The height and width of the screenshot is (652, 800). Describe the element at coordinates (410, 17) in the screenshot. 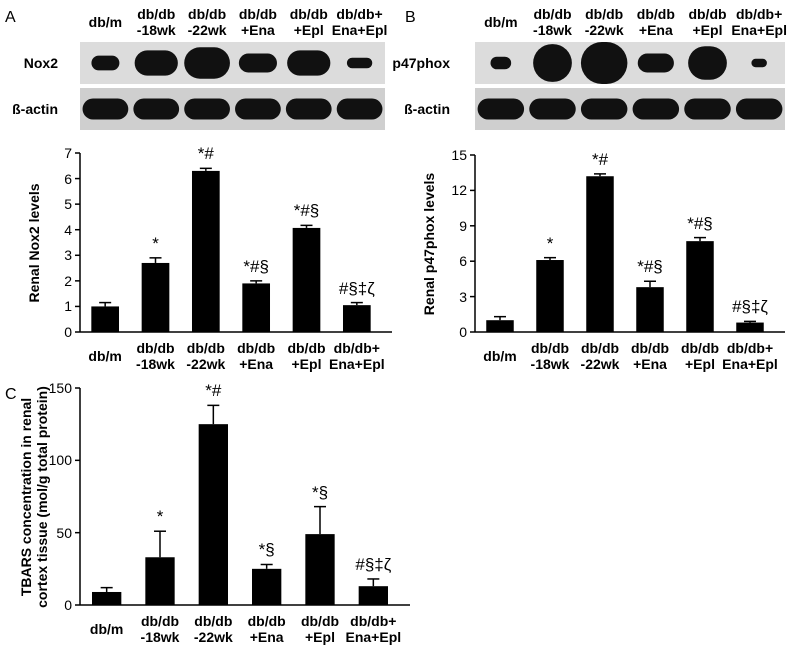

I see `panel-label: B` at that location.